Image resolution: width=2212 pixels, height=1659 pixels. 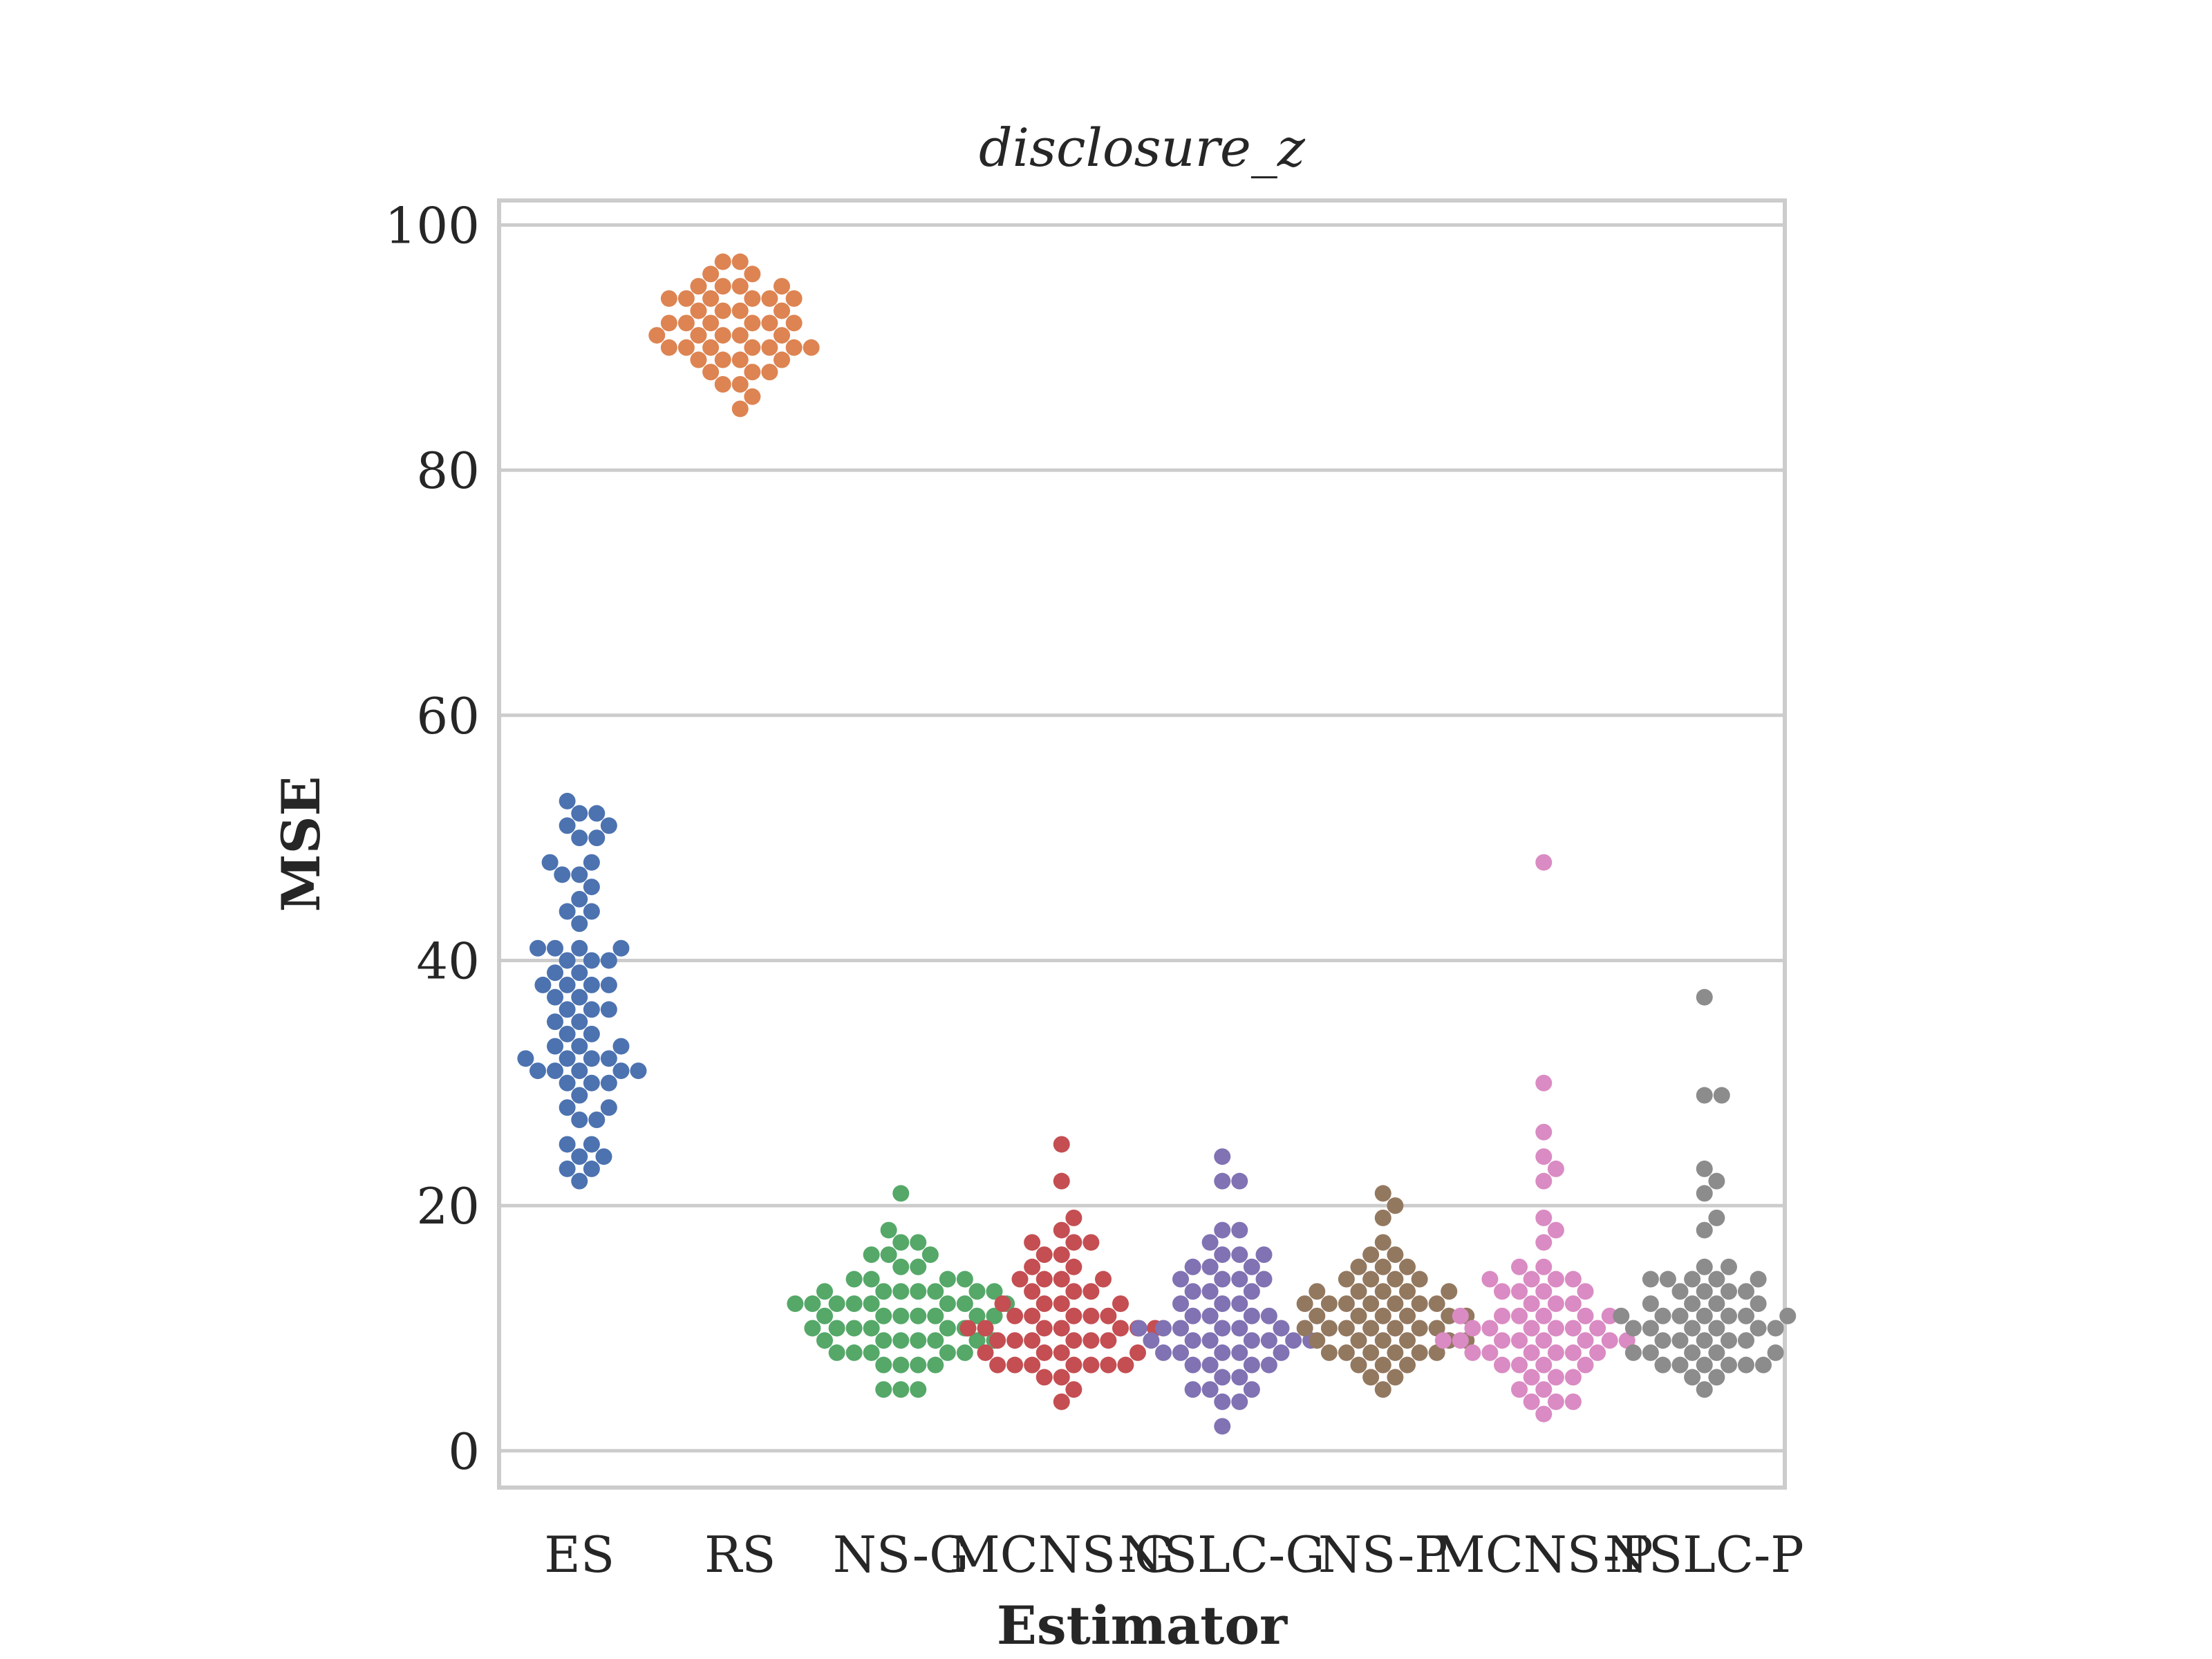 What do you see at coordinates (1142, 1625) in the screenshot?
I see `x-axis-label: Estimator` at bounding box center [1142, 1625].